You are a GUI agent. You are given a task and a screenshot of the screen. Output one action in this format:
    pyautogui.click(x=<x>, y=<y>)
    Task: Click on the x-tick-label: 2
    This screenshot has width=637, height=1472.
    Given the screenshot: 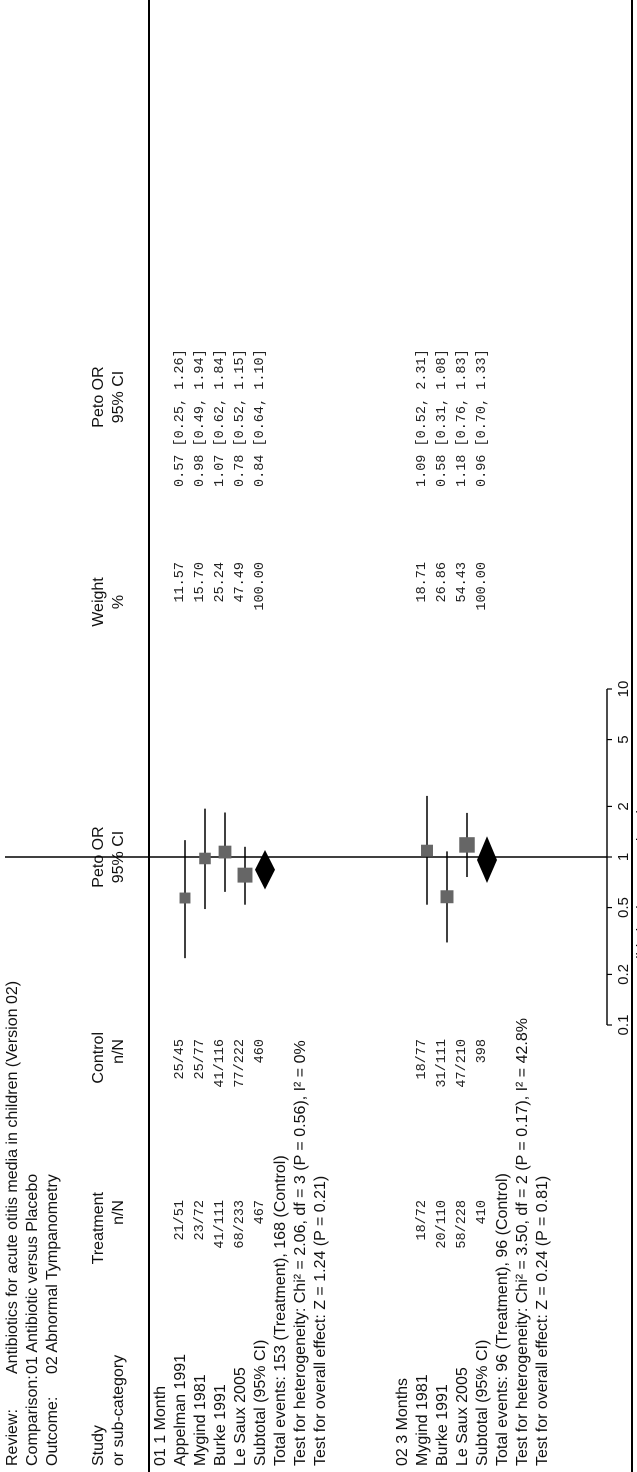 What is the action you would take?
    pyautogui.click(x=623, y=806)
    